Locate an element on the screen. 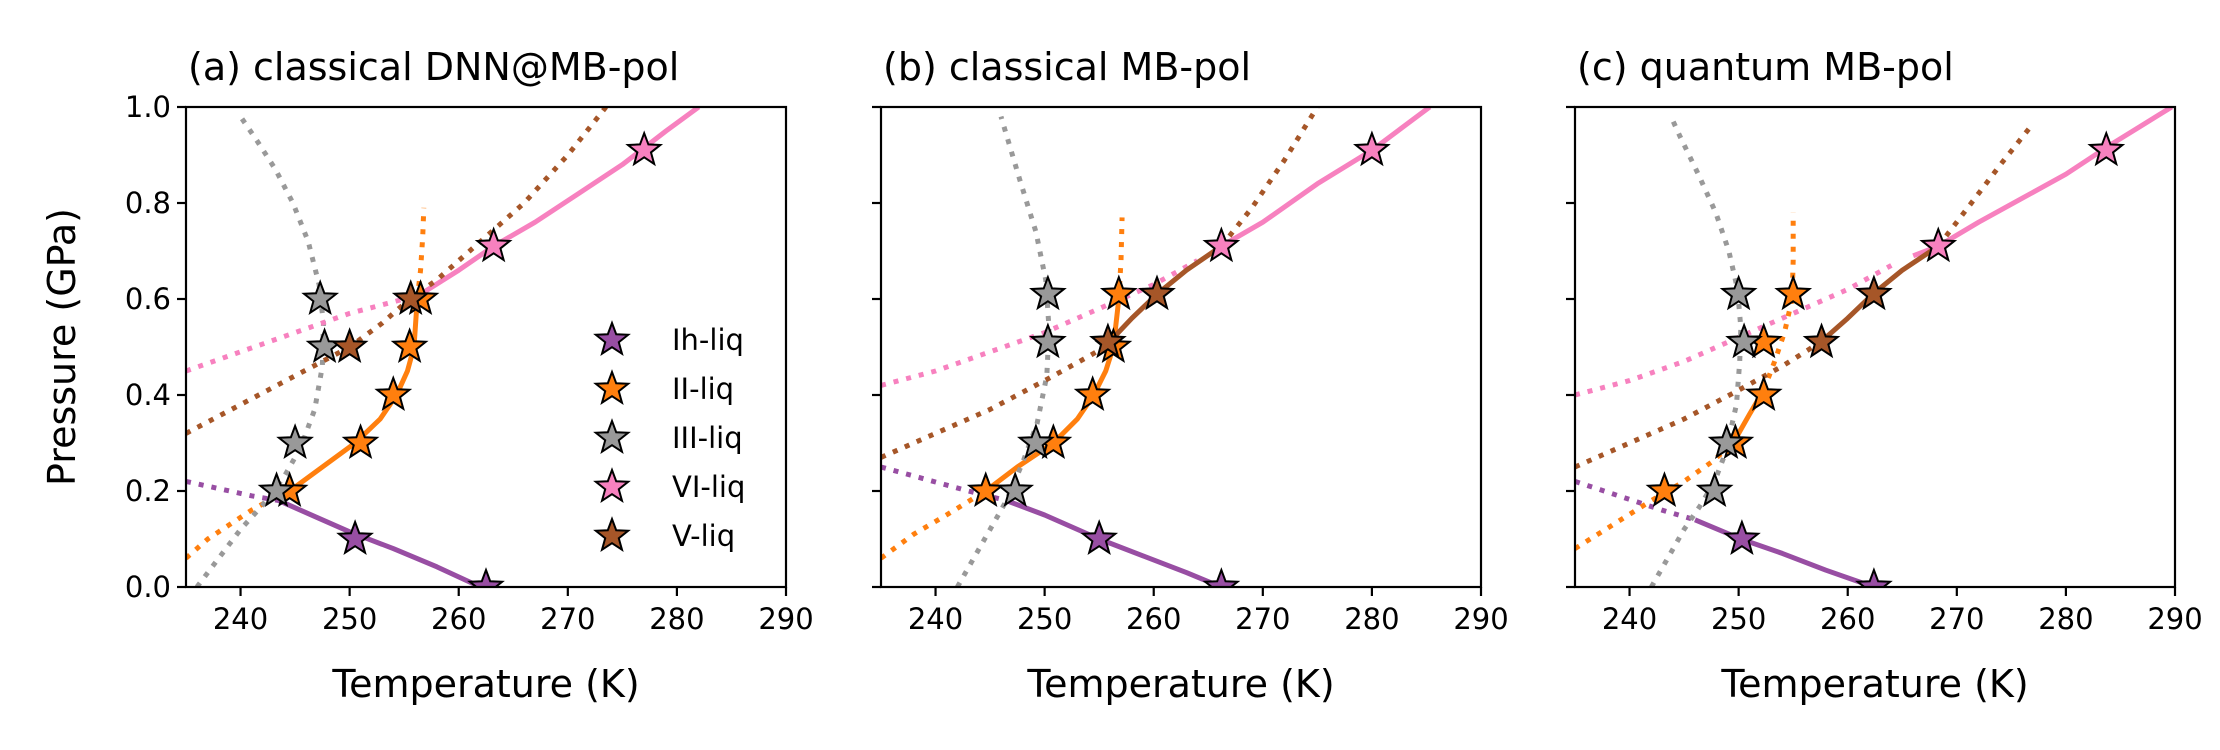 The width and height of the screenshot is (2220, 750). y-tick-label: 1.0 is located at coordinates (148, 107).